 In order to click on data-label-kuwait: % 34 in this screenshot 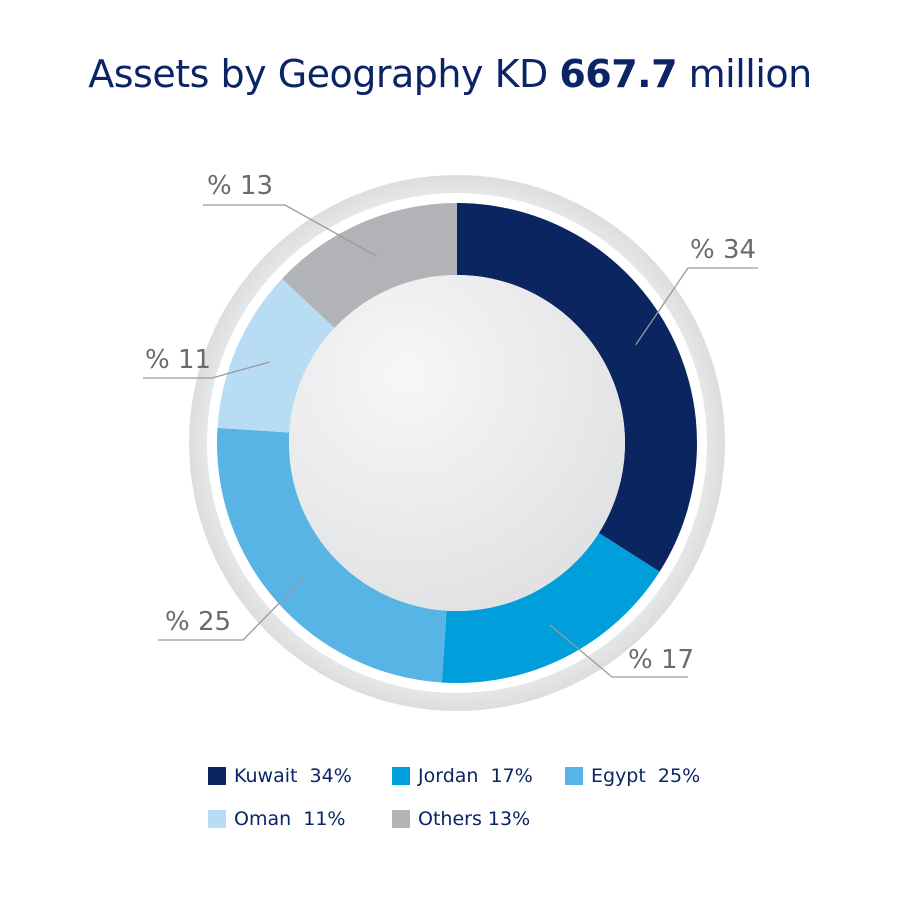, I will do `click(723, 250)`.